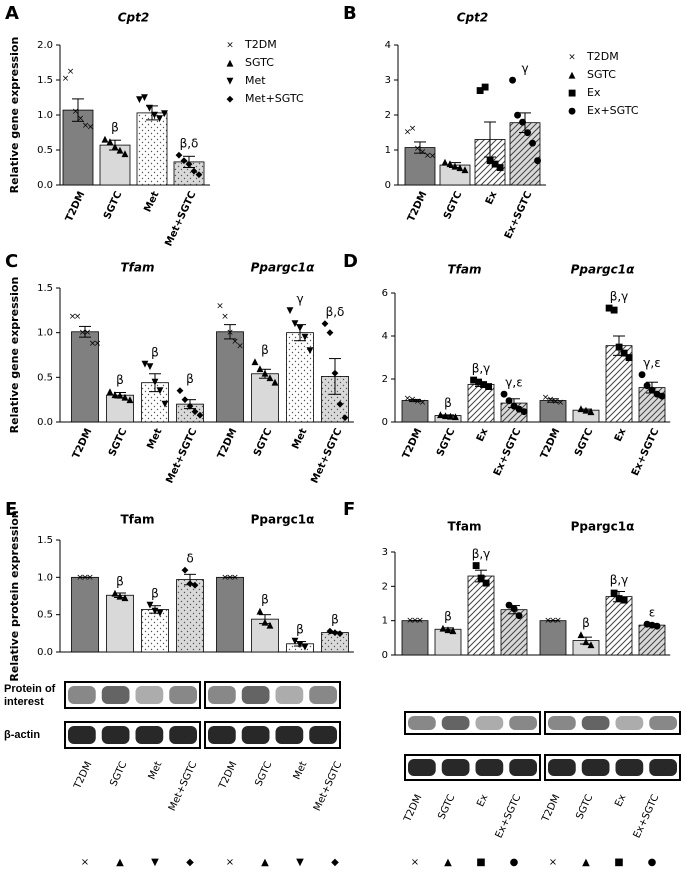 The image size is (685, 875). What do you see at coordinates (12, 13) in the screenshot?
I see `panel-letter: A` at bounding box center [12, 13].